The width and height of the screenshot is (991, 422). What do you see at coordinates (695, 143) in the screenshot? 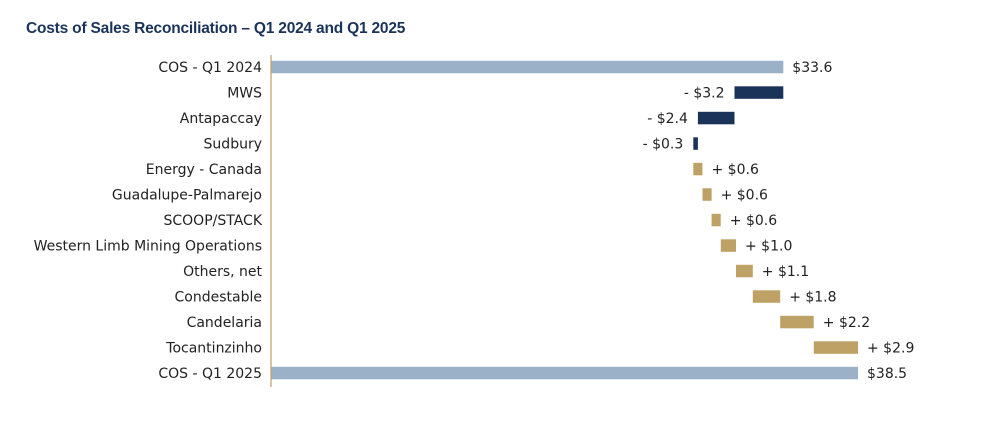
I see `bar-sudbury` at bounding box center [695, 143].